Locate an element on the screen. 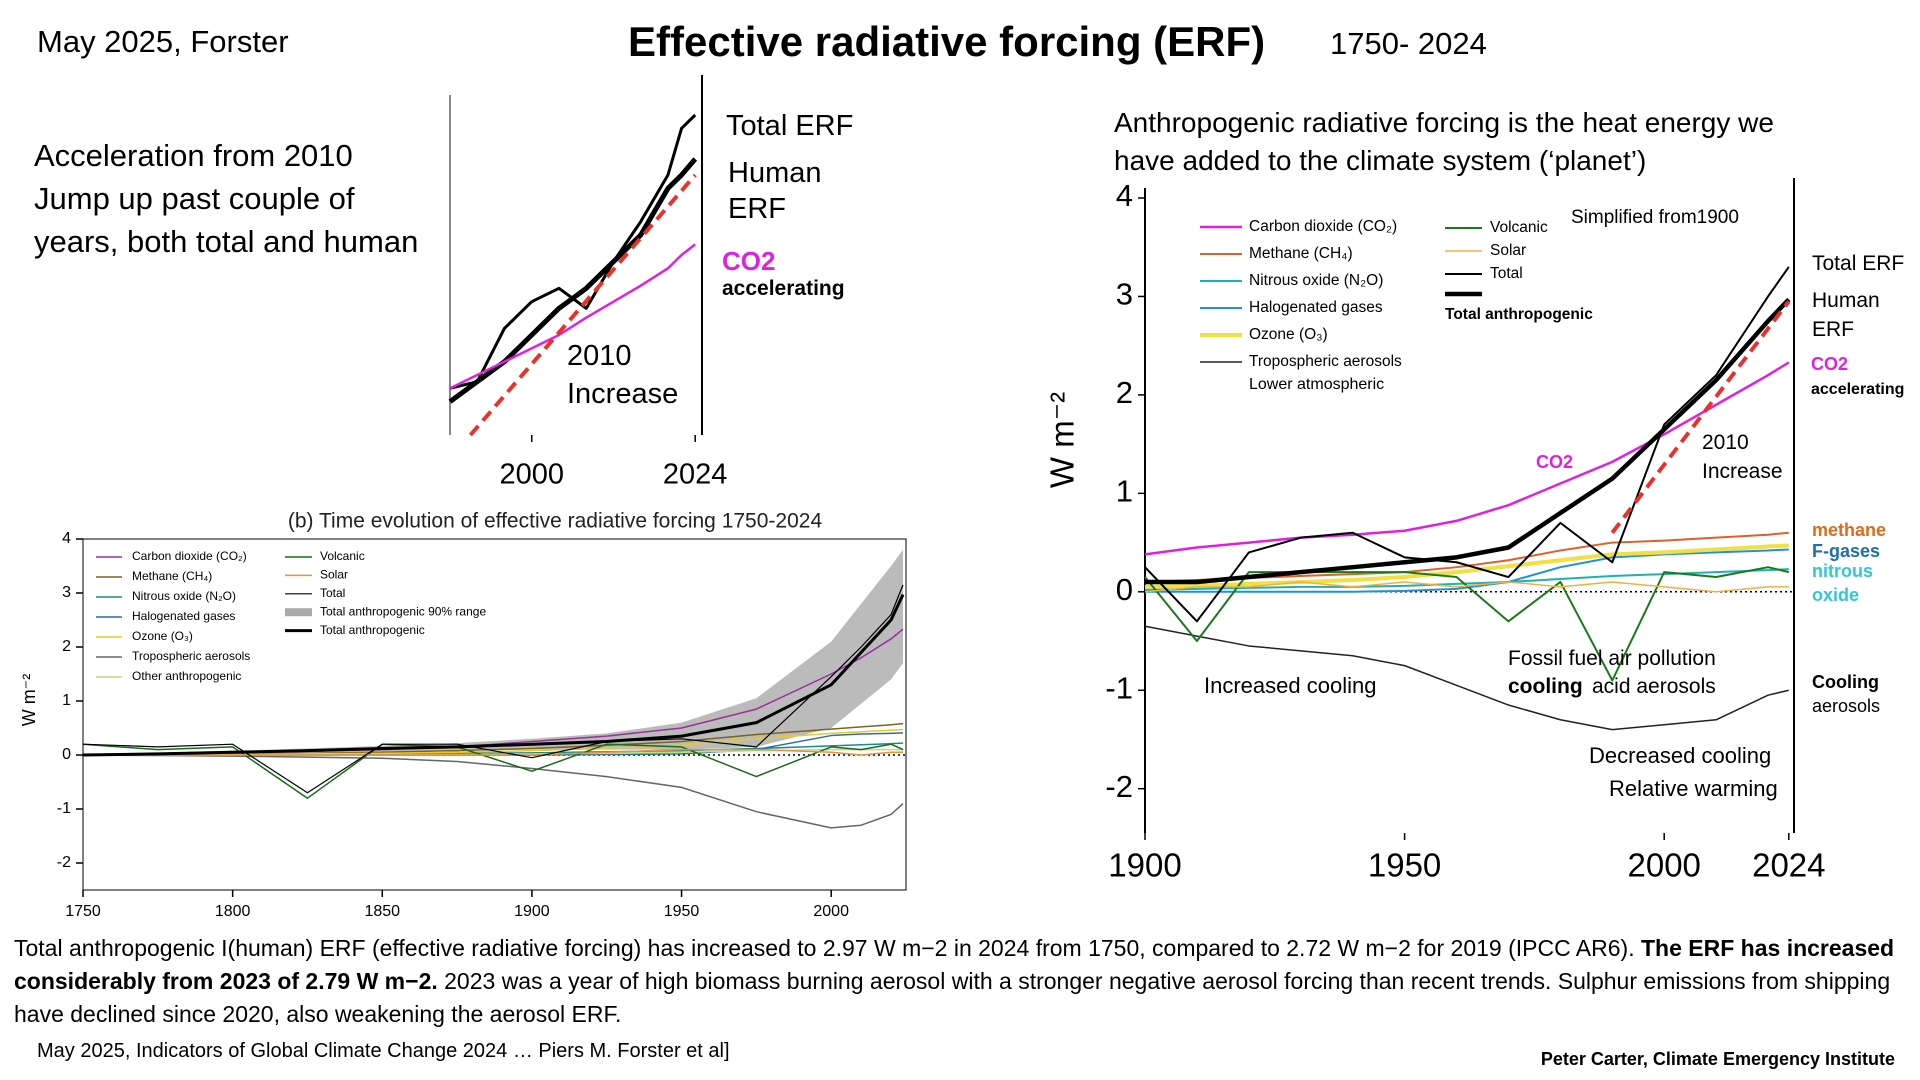 This screenshot has height=1080, width=1920. annotation: Decreased cooling is located at coordinates (1680, 755).